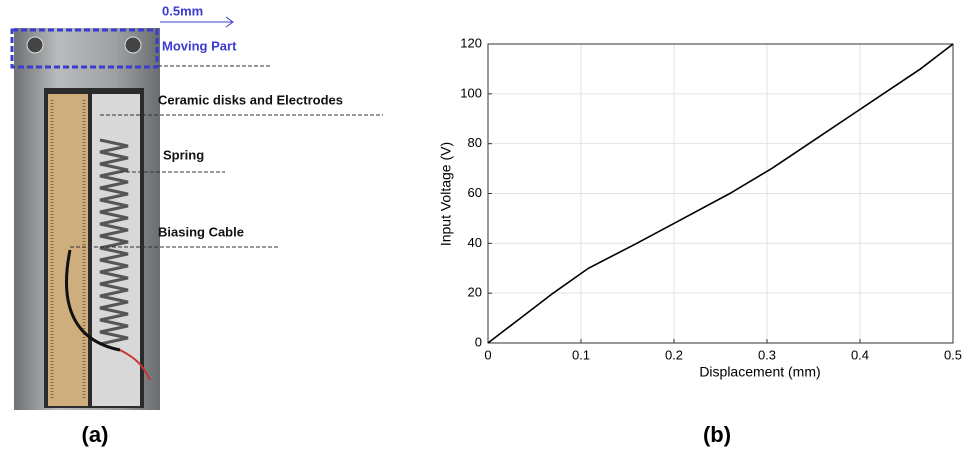  Describe the element at coordinates (487, 354) in the screenshot. I see `x-tick-label: 0` at that location.